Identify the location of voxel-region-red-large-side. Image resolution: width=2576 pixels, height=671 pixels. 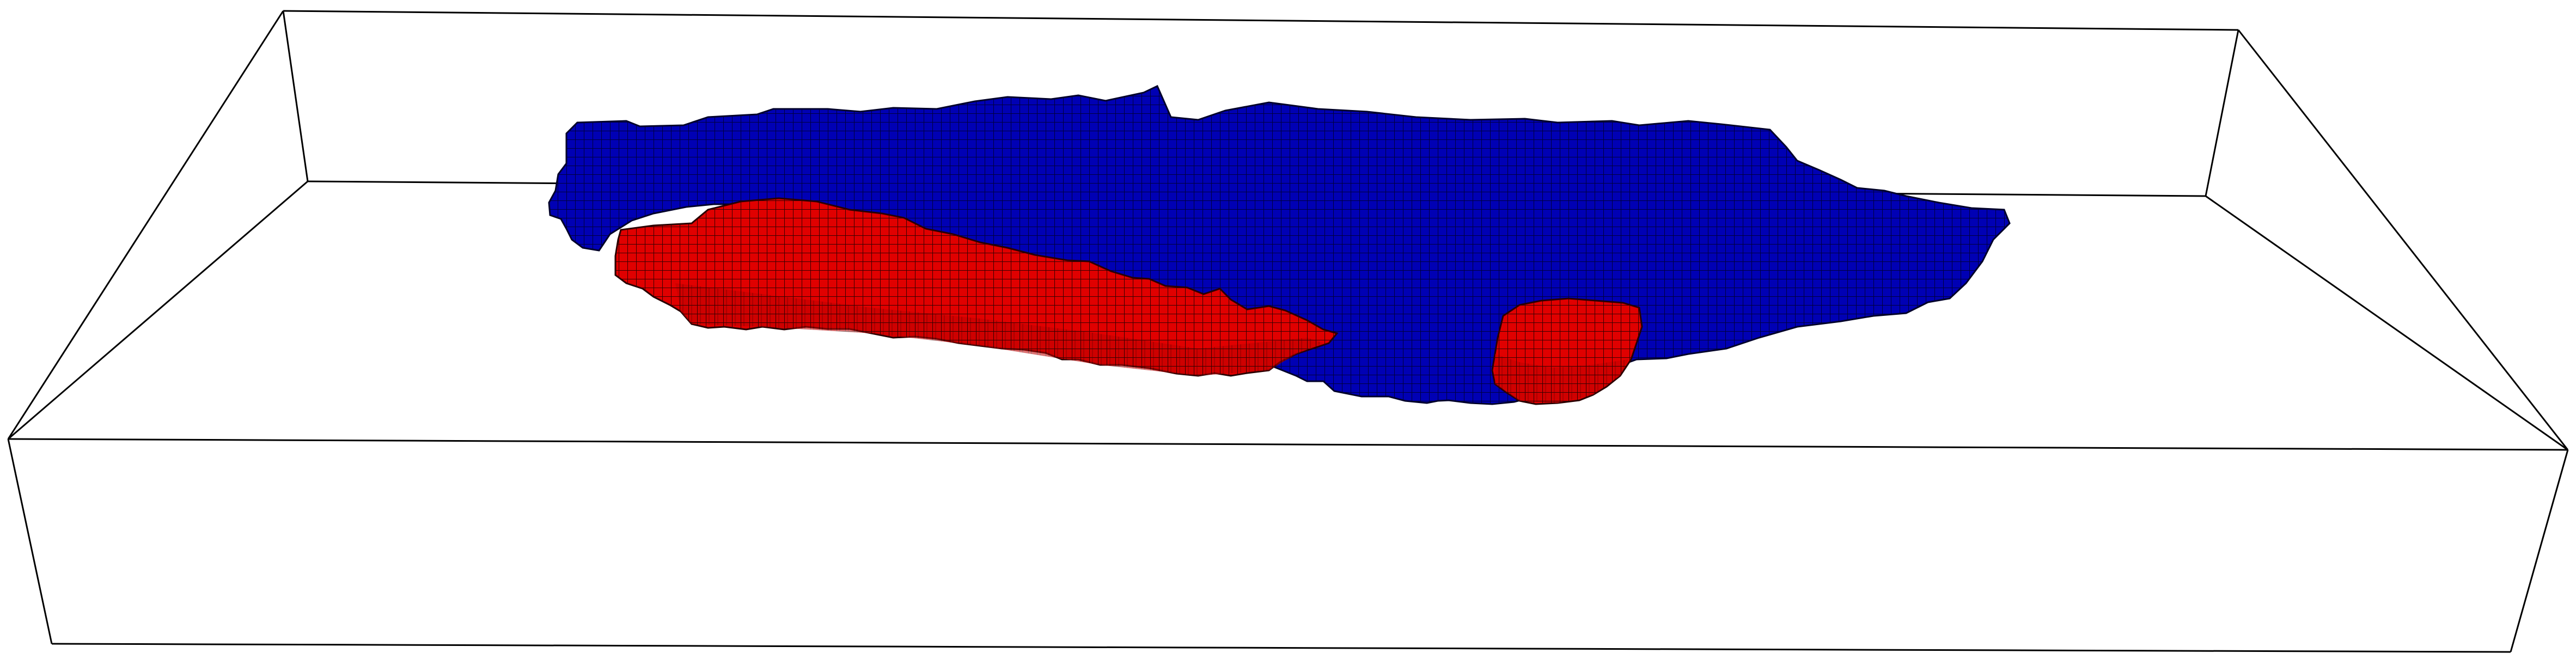
(999, 329).